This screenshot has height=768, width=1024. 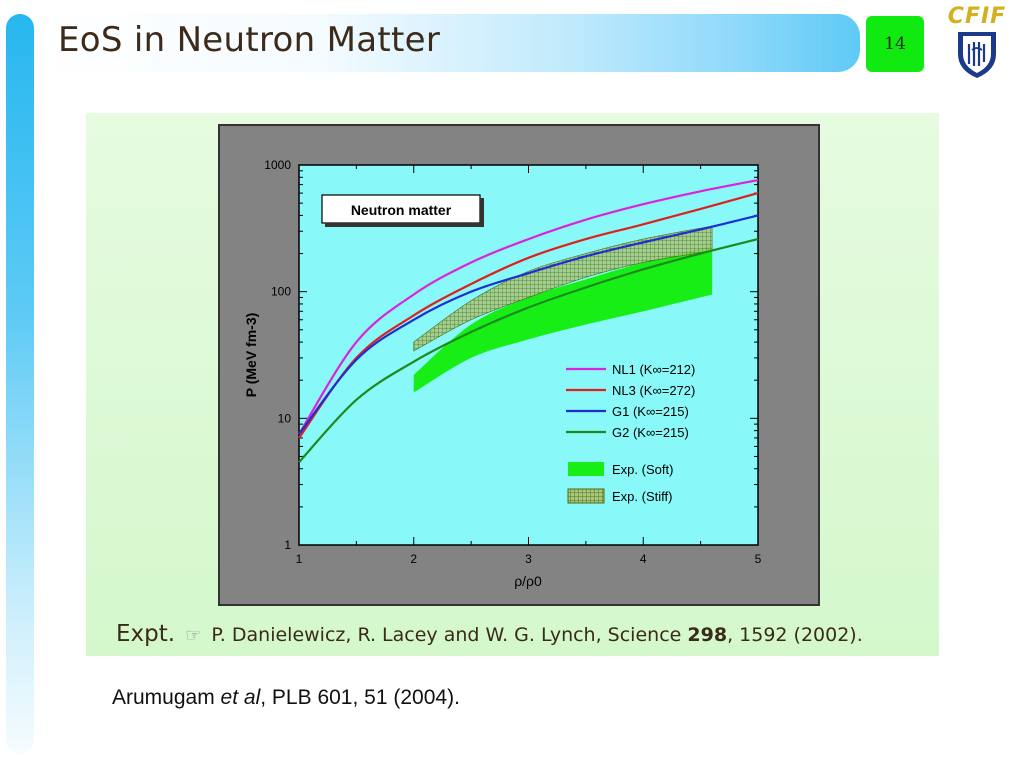 I want to click on chart-title-box: Neutron matter, so click(x=402, y=210).